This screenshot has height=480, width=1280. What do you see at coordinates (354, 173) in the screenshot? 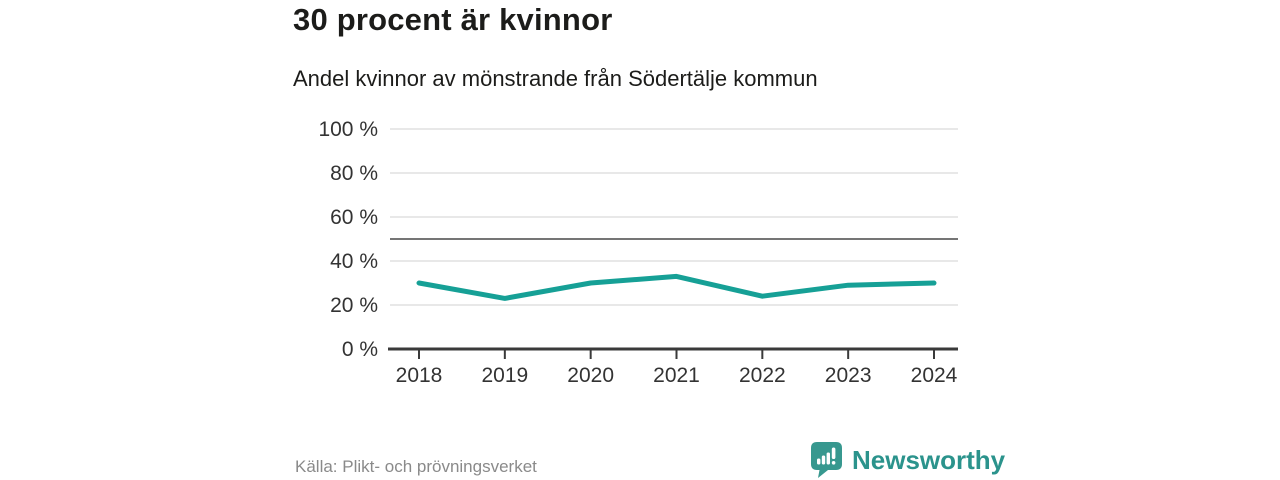
I see `y-tick-label: 80 %` at bounding box center [354, 173].